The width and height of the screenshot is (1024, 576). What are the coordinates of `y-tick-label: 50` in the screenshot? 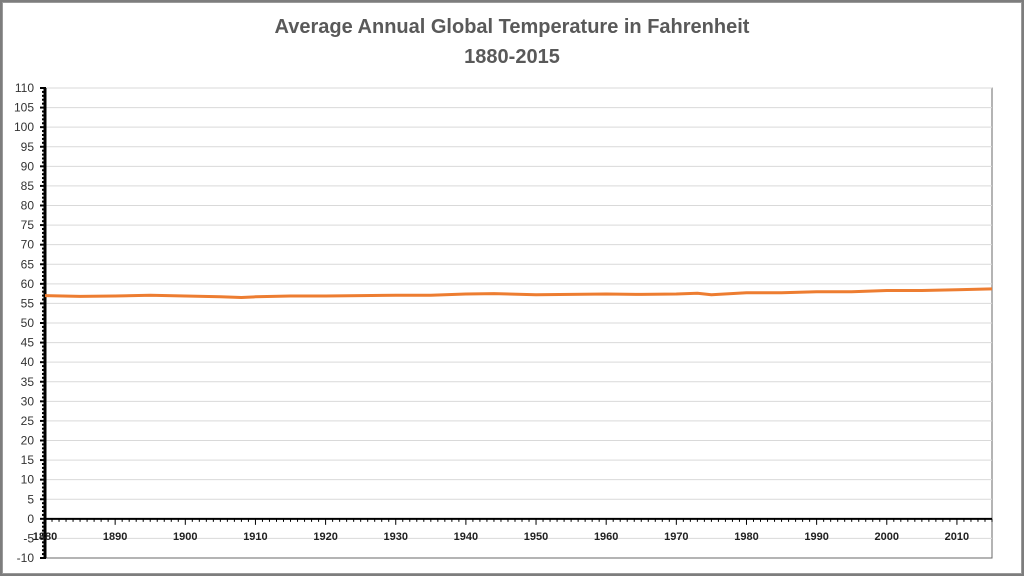 It's located at (28, 323).